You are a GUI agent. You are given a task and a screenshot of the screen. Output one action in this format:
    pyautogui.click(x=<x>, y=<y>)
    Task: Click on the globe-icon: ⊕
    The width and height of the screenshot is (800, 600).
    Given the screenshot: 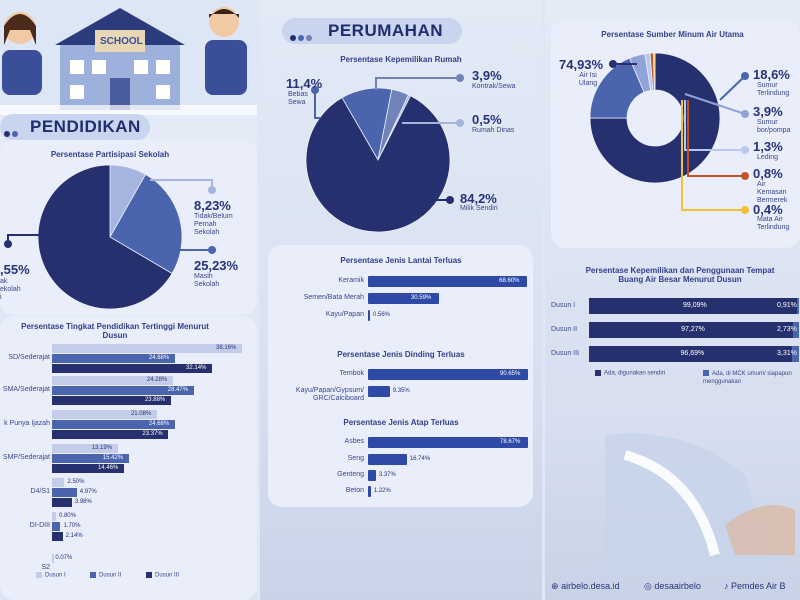 What is the action you would take?
    pyautogui.click(x=555, y=586)
    